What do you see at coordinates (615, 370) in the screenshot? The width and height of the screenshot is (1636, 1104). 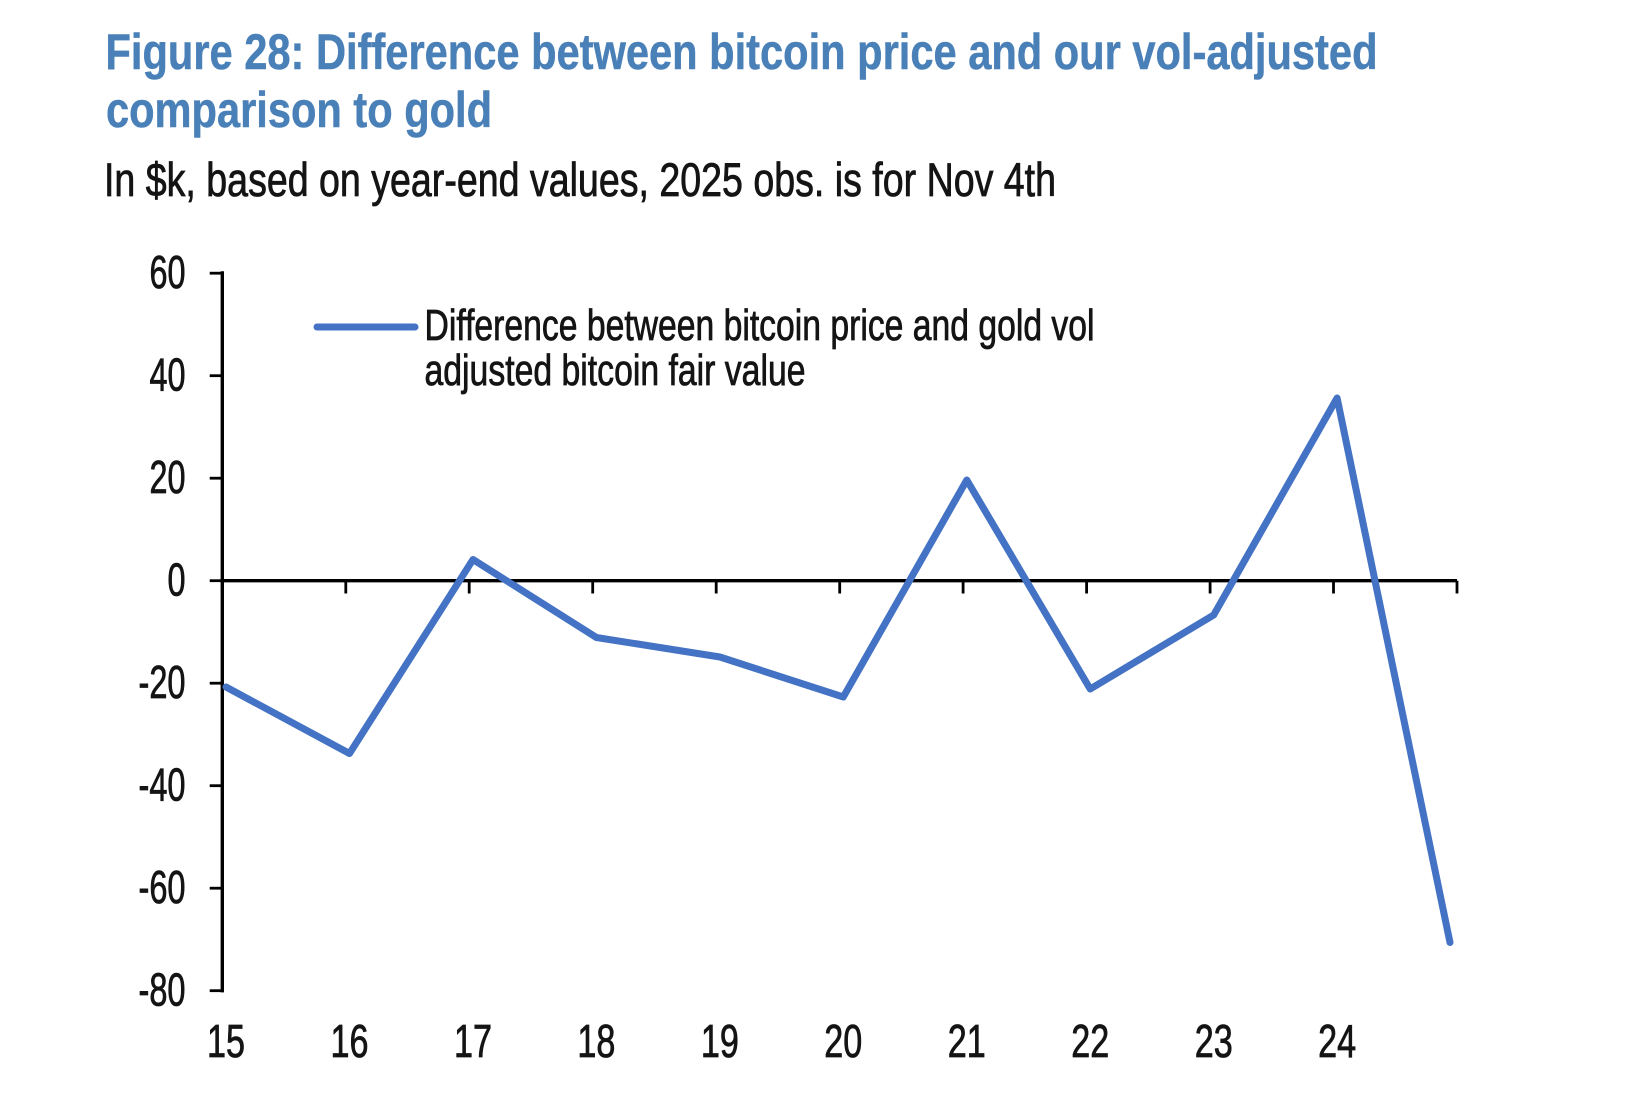 I see `svg-text: adjusted bitcoin fair value` at bounding box center [615, 370].